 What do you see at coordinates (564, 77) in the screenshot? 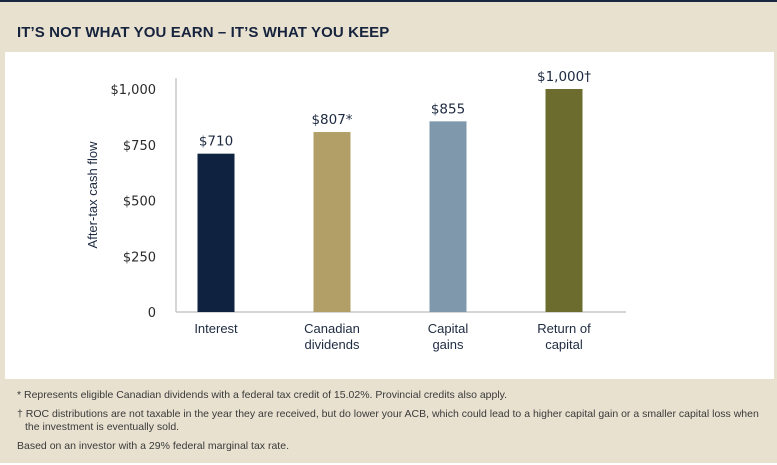
I see `data-label: $1,000†` at bounding box center [564, 77].